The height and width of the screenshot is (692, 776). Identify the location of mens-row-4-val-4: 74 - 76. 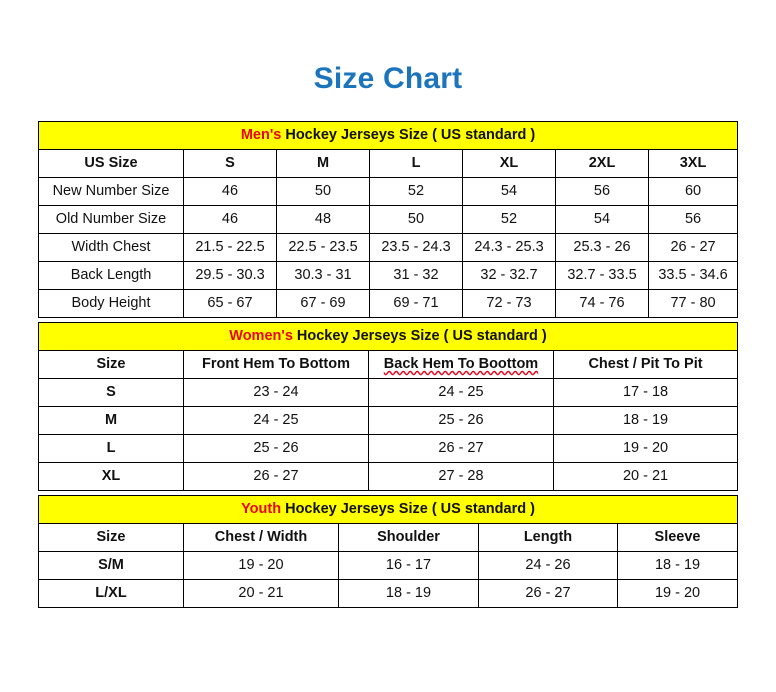
(602, 303).